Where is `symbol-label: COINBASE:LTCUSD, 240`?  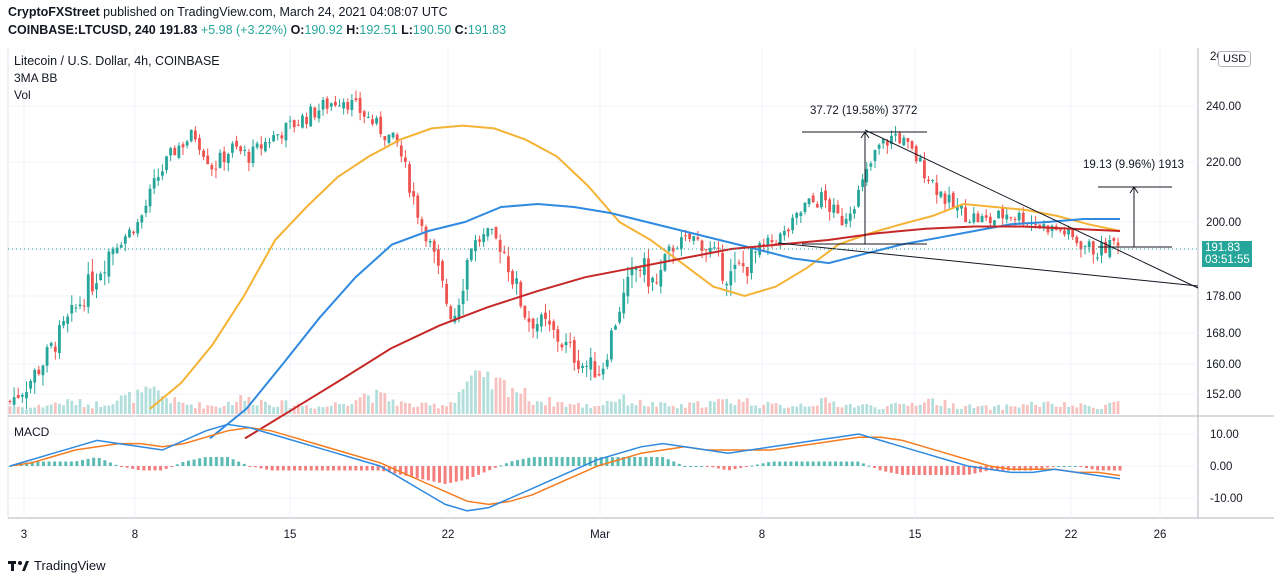
symbol-label: COINBASE:LTCUSD, 240 is located at coordinates (82, 30).